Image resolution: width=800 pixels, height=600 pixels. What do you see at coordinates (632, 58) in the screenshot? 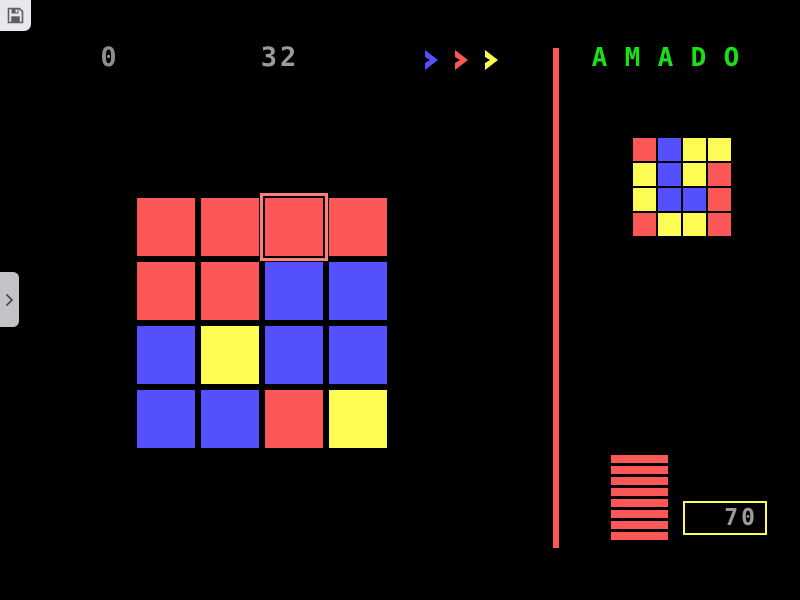
I see `word-letter: M` at bounding box center [632, 58].